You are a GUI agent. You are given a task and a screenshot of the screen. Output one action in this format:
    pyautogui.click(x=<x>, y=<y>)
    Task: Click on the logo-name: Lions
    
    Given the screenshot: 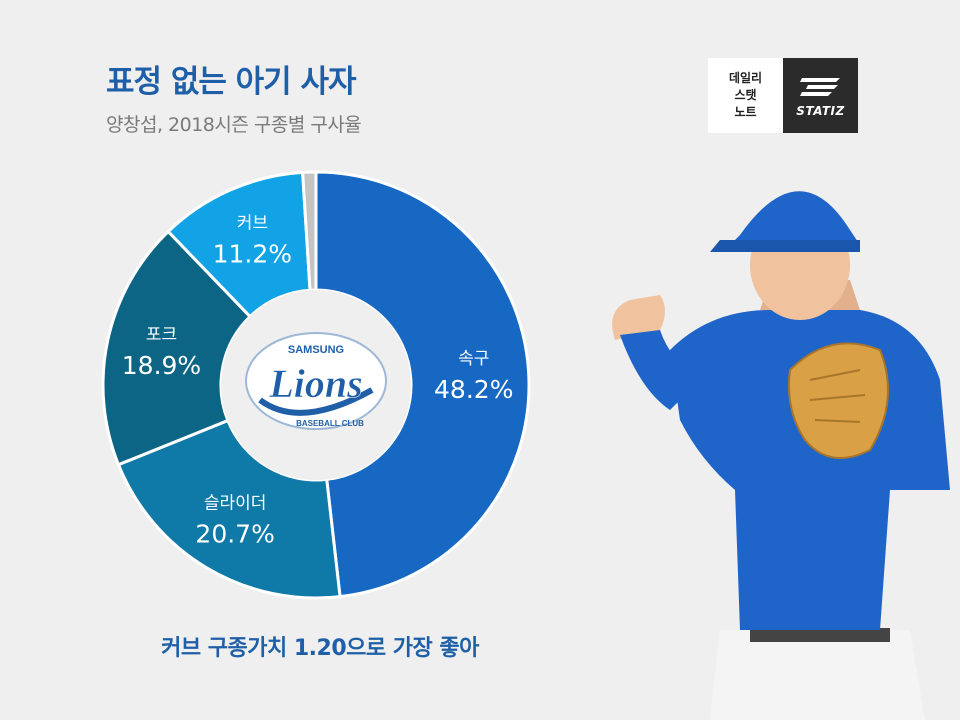 What is the action you would take?
    pyautogui.click(x=315, y=383)
    